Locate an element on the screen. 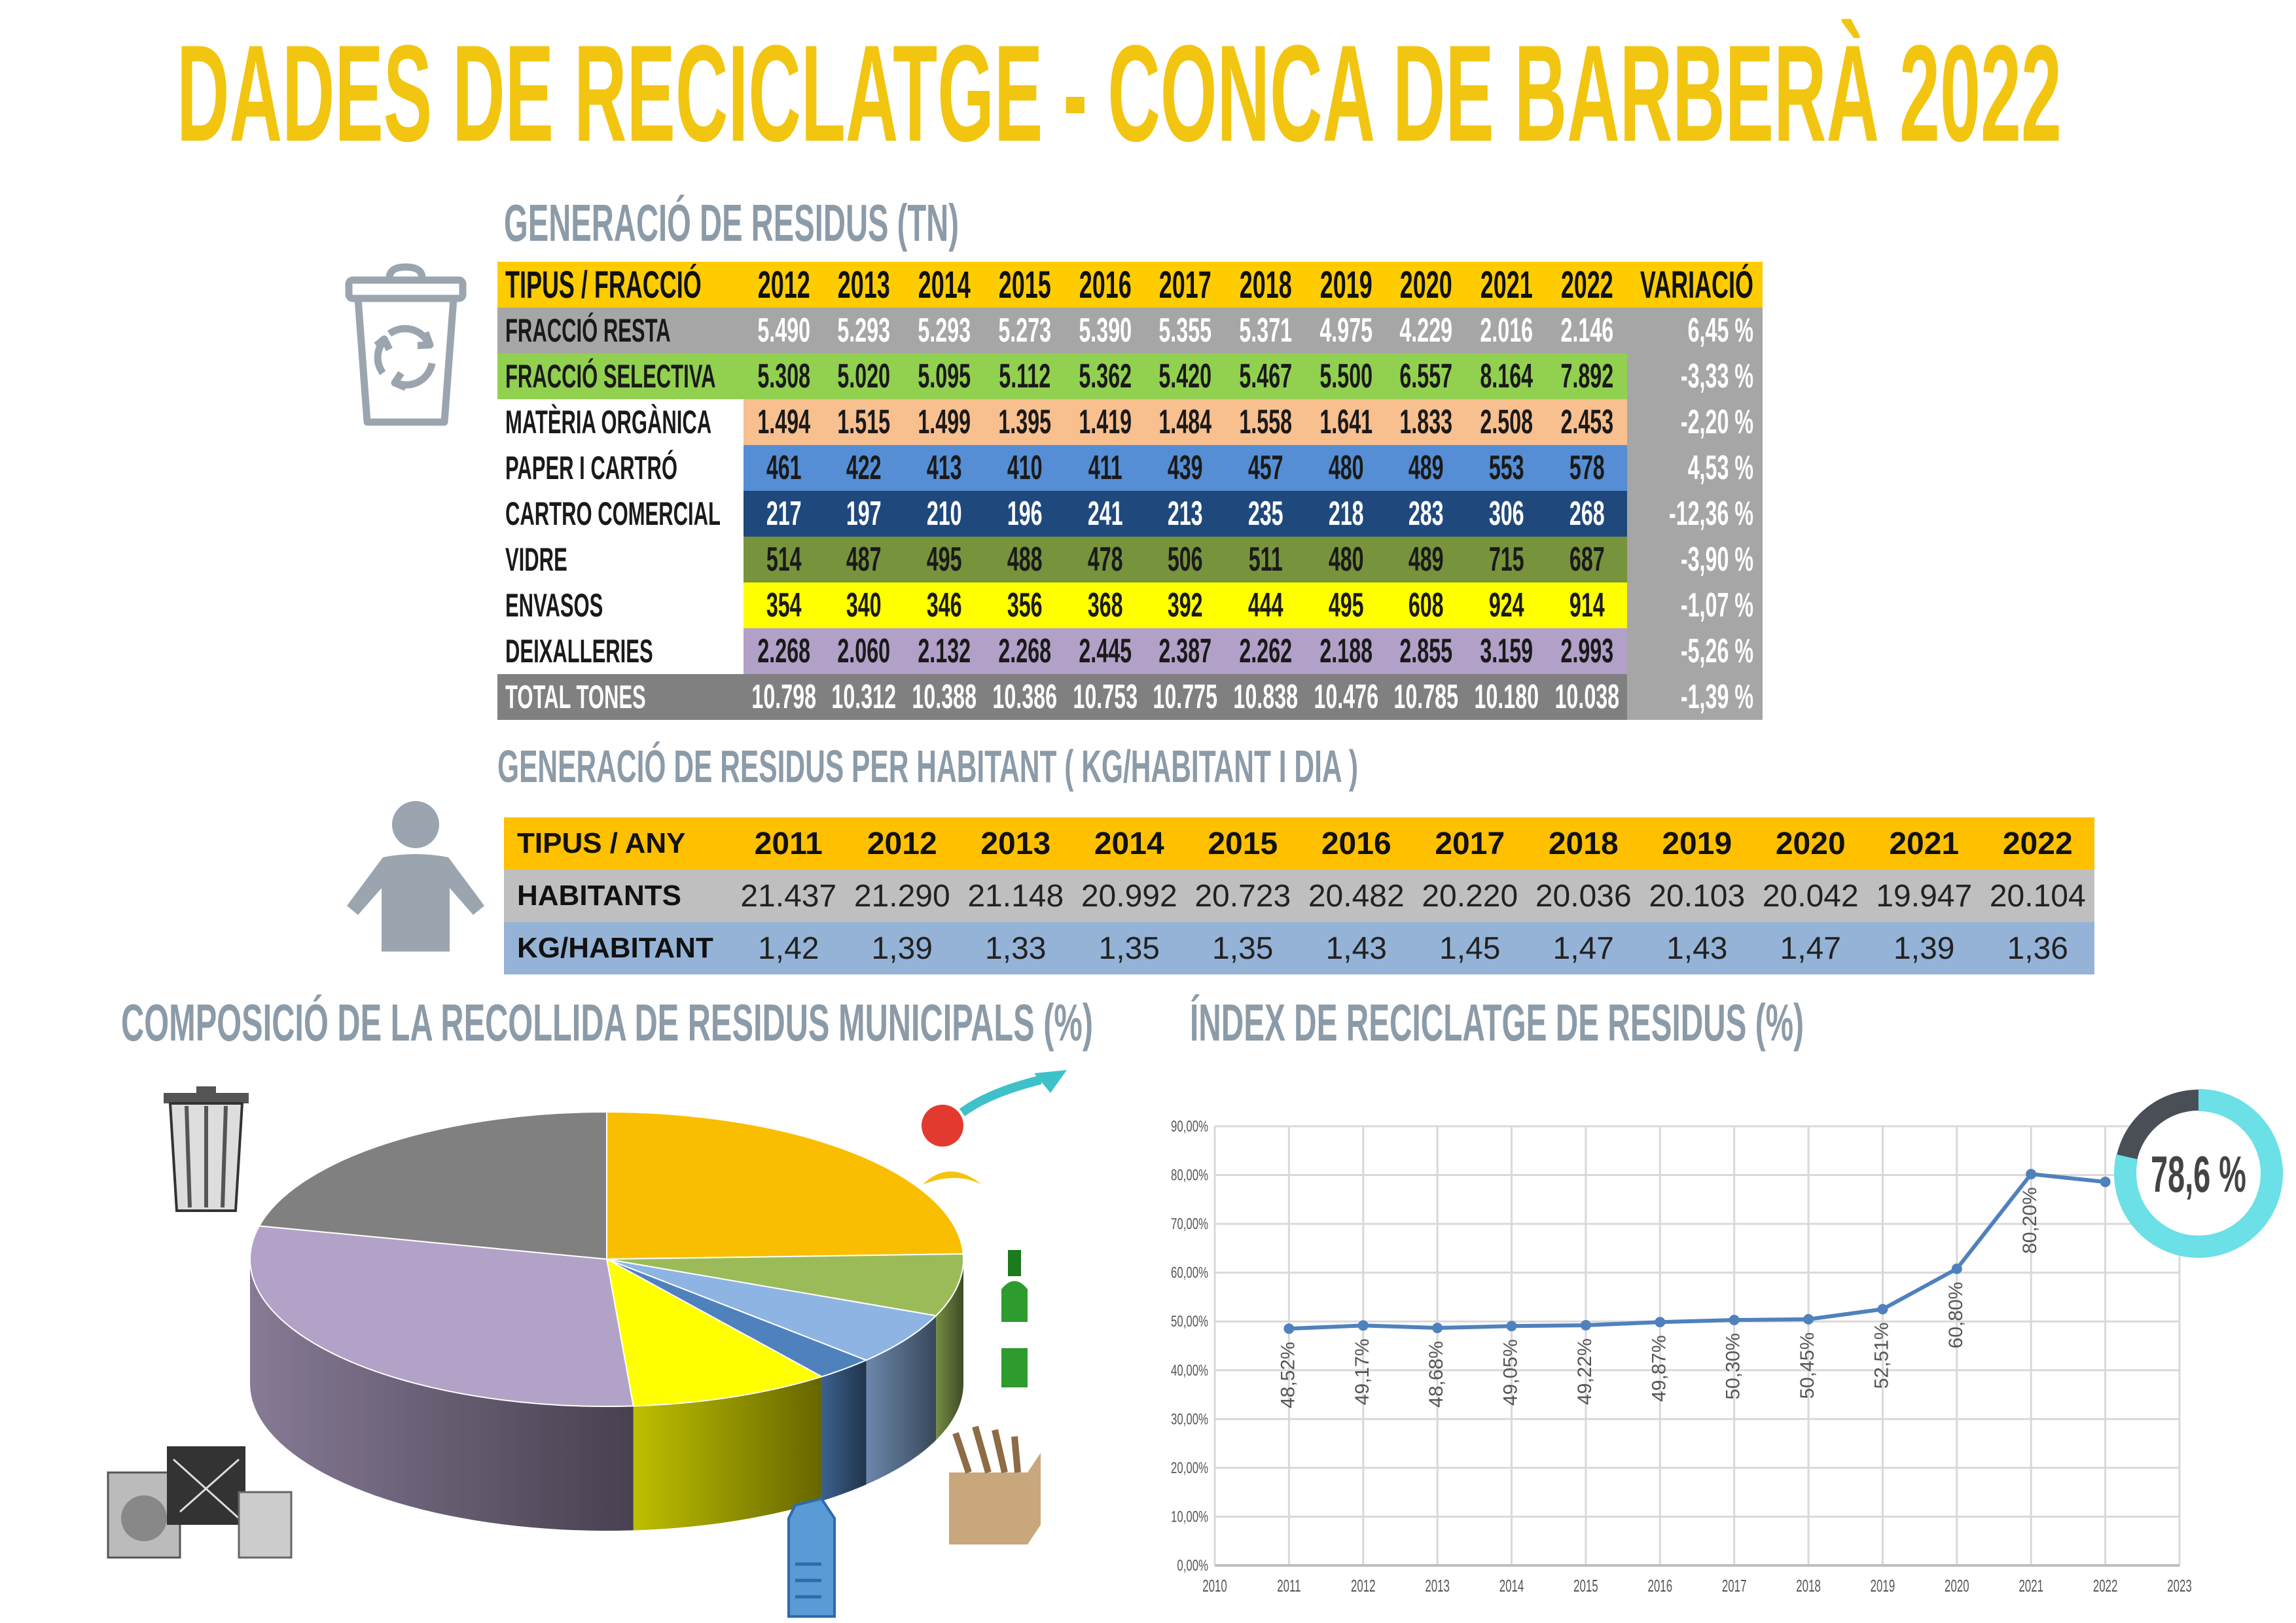  value-cell: 506 is located at coordinates (1185, 559).